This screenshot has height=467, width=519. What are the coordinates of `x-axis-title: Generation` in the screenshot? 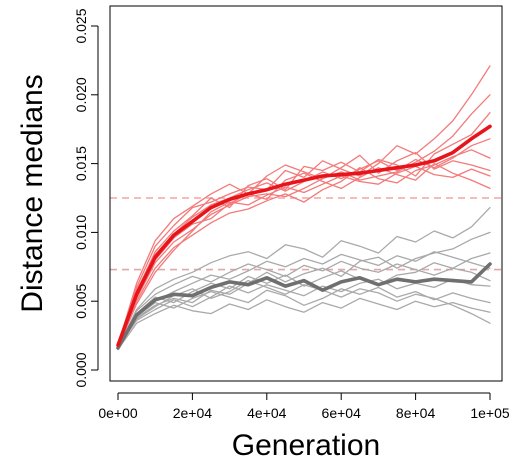 It's located at (306, 445).